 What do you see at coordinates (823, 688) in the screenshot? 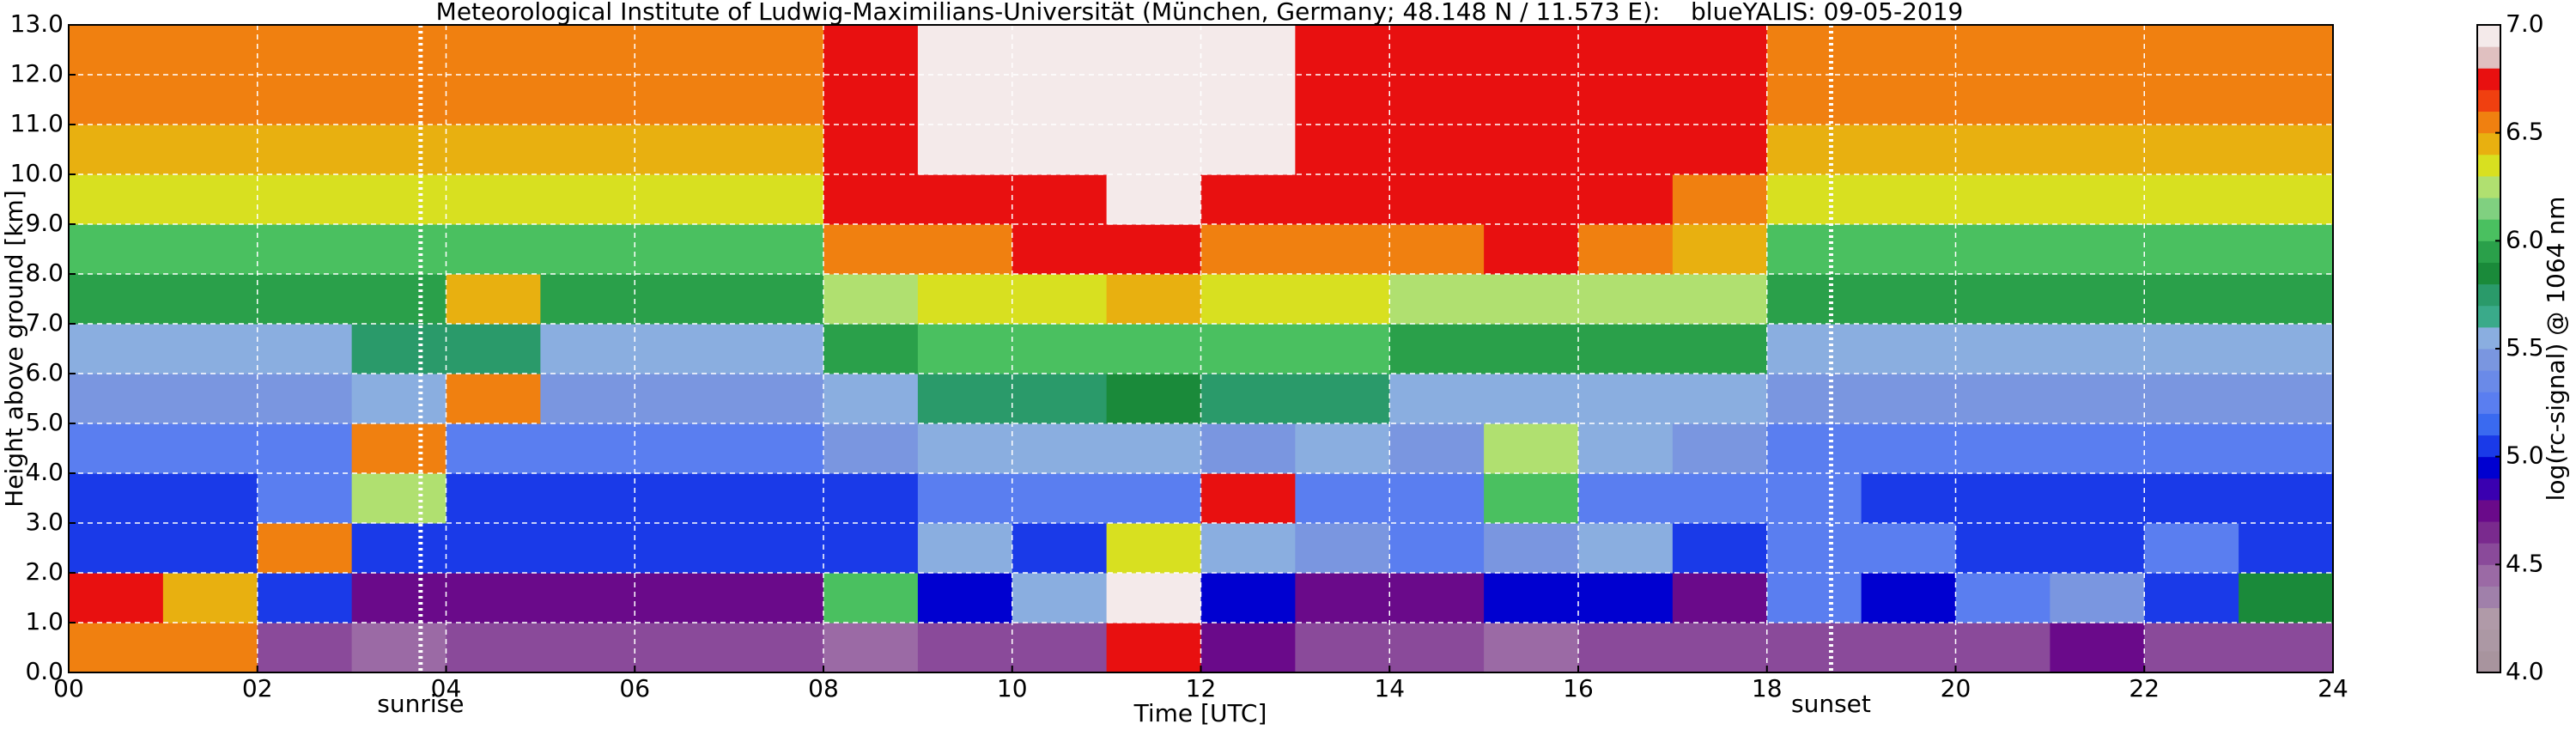
I see `x-tick-label: 08` at bounding box center [823, 688].